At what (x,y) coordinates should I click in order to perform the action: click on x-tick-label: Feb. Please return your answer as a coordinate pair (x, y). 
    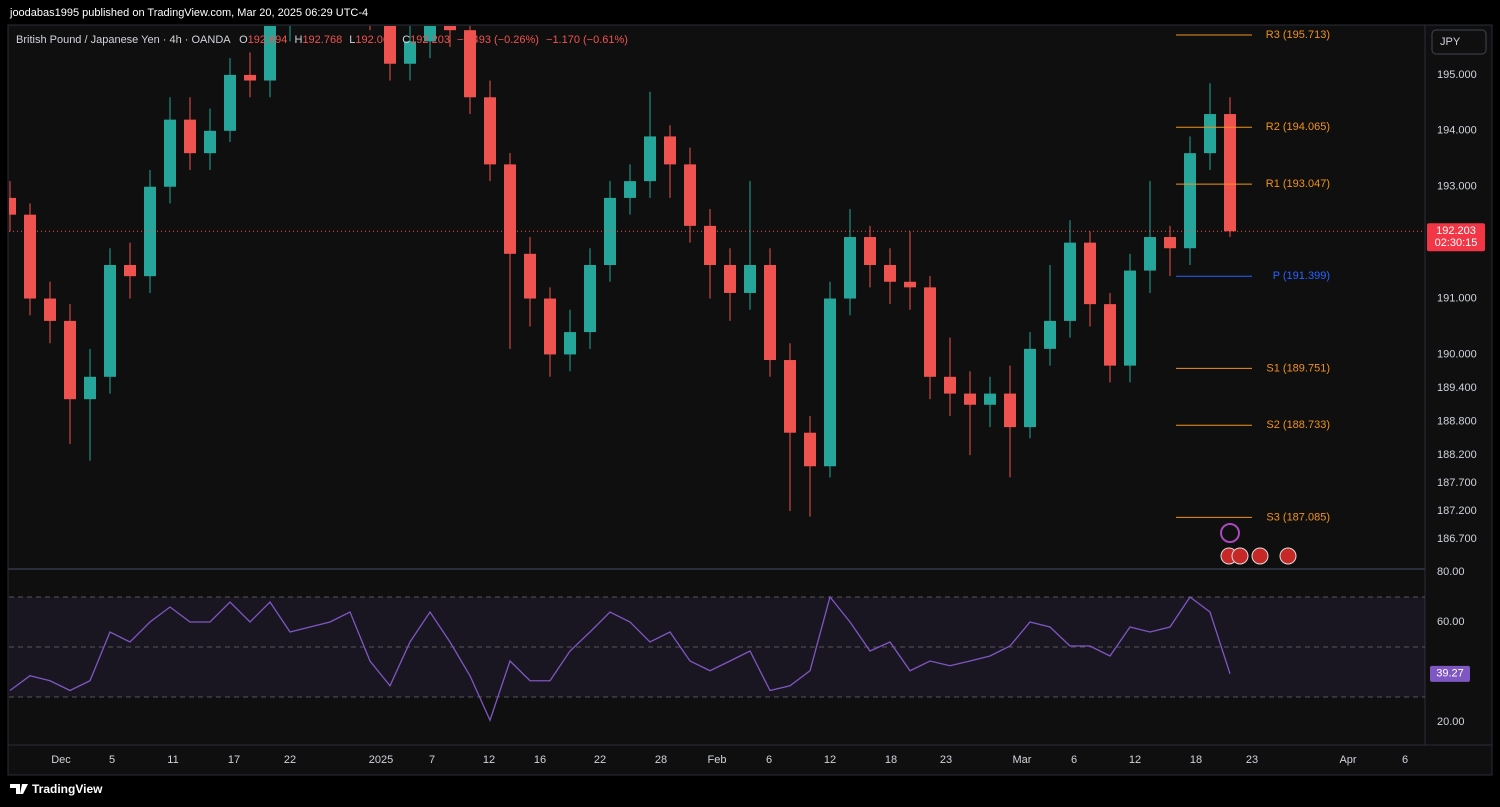
    Looking at the image, I should click on (717, 760).